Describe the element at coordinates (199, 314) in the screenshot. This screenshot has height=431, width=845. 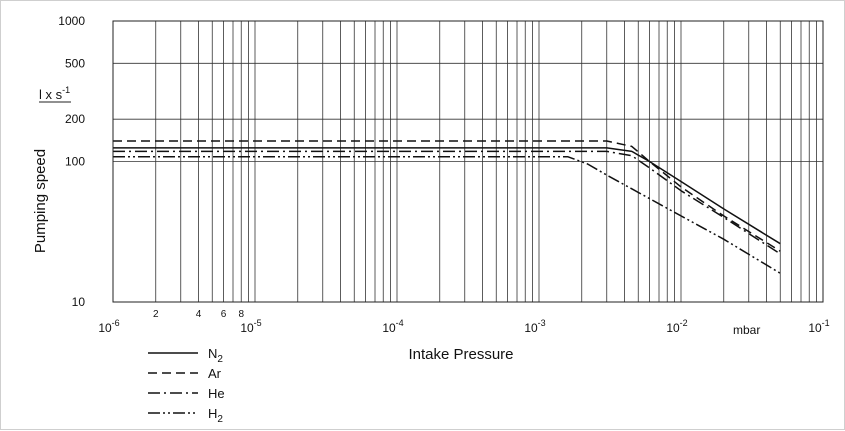
I see `x-minor-tick-label: 4` at that location.